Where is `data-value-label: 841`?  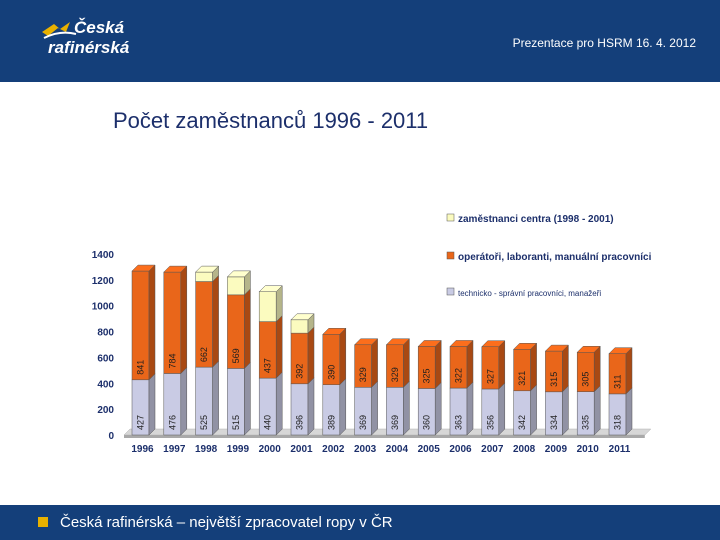
data-value-label: 841 is located at coordinates (141, 367).